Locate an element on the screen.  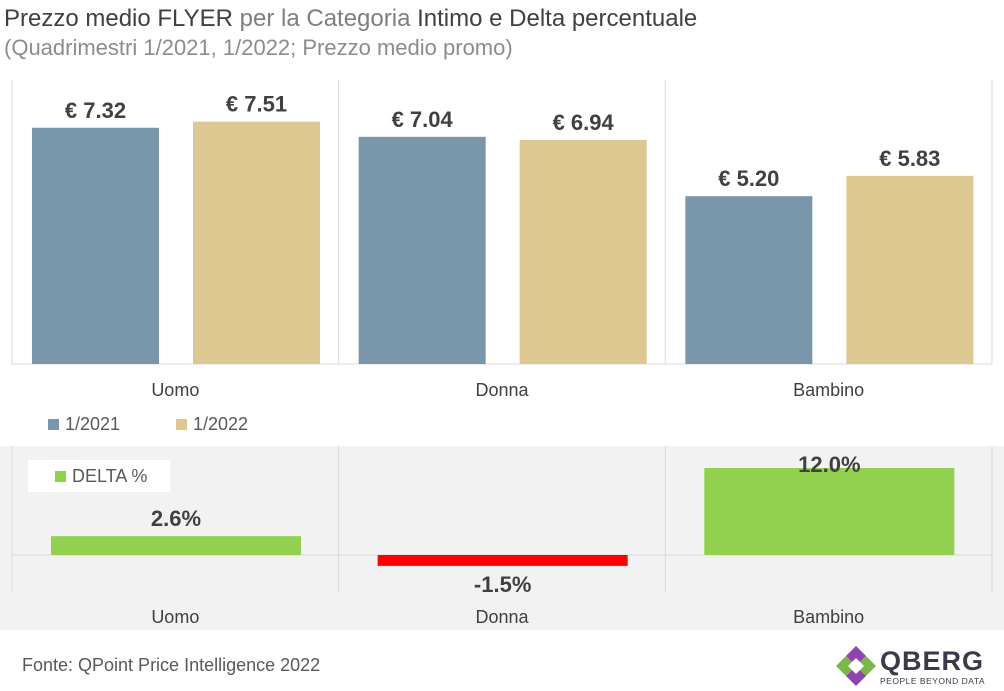
legend-swatch-1-2022 is located at coordinates (181, 424).